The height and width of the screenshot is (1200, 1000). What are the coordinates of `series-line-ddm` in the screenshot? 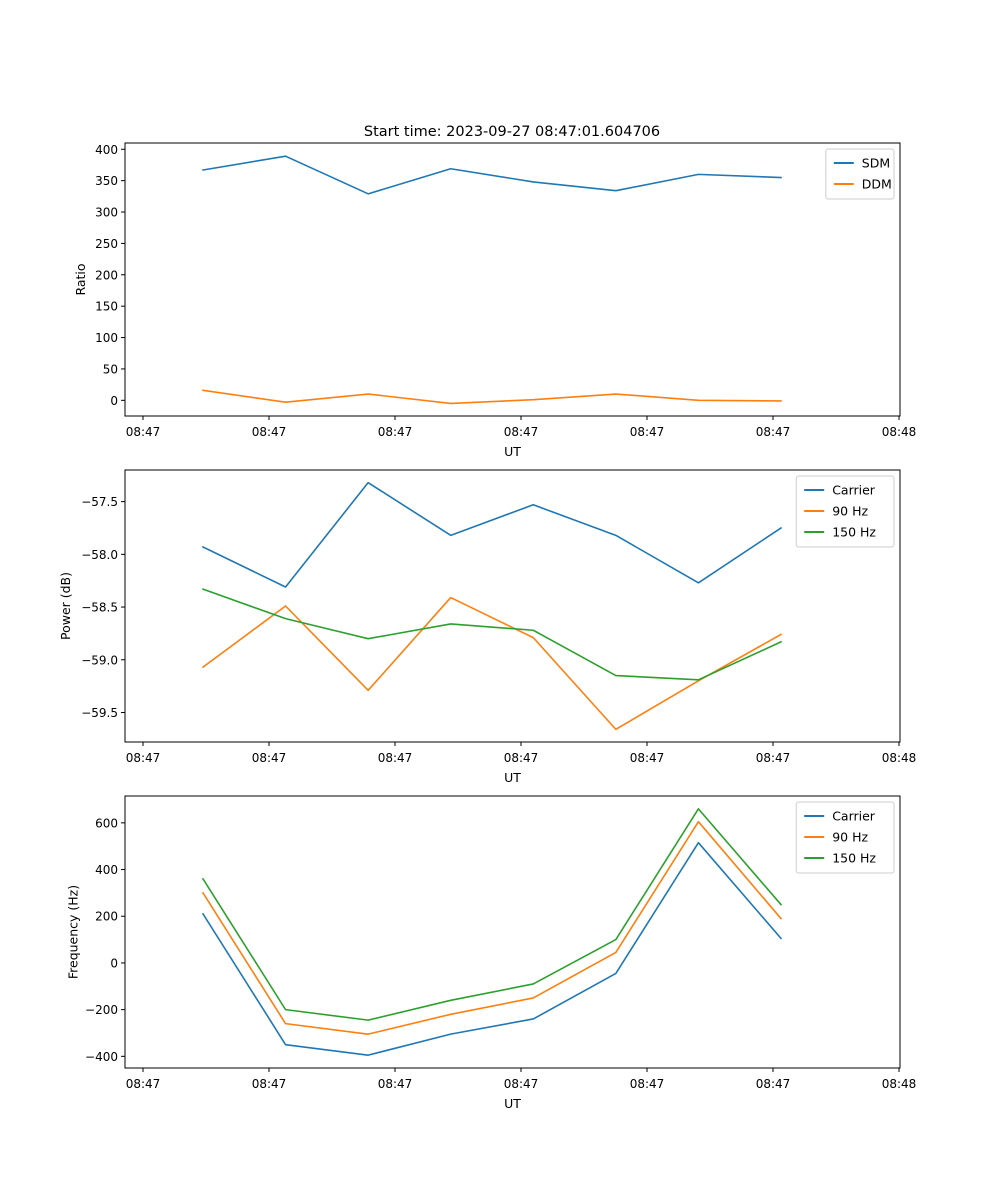 It's located at (492, 397).